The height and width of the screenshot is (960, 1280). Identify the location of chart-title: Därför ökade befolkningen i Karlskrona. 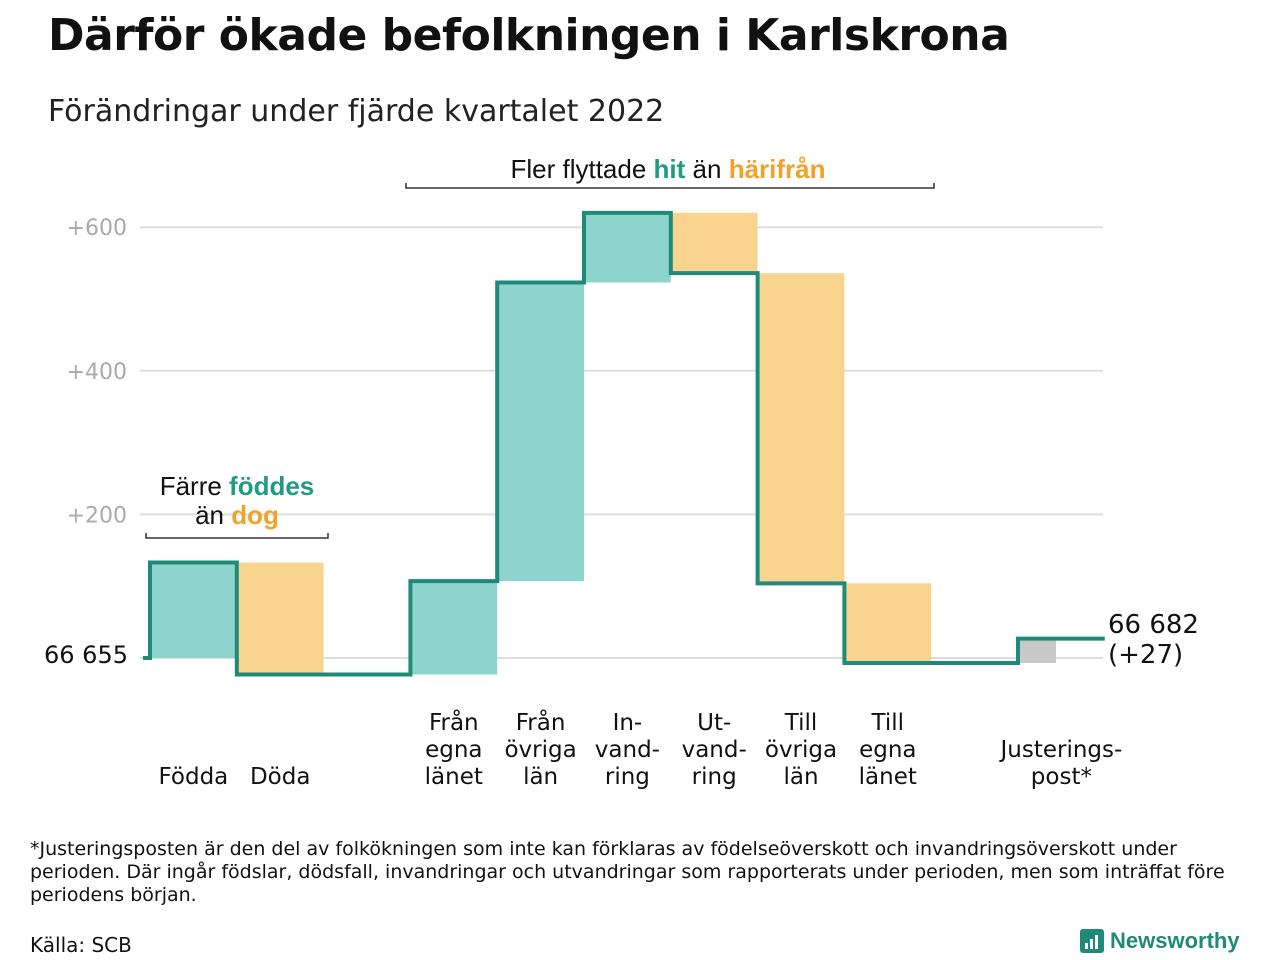
(529, 35).